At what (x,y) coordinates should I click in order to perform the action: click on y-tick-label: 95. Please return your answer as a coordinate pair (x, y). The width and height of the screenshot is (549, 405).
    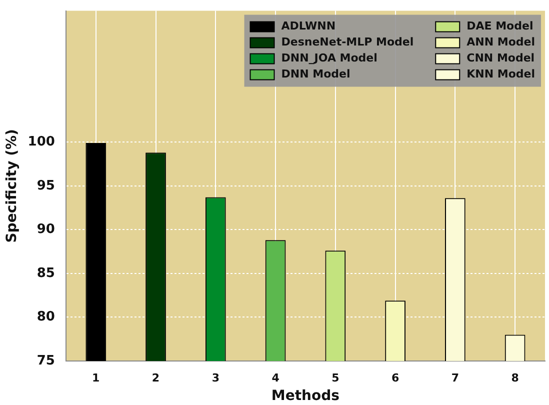
    Looking at the image, I should click on (45, 186).